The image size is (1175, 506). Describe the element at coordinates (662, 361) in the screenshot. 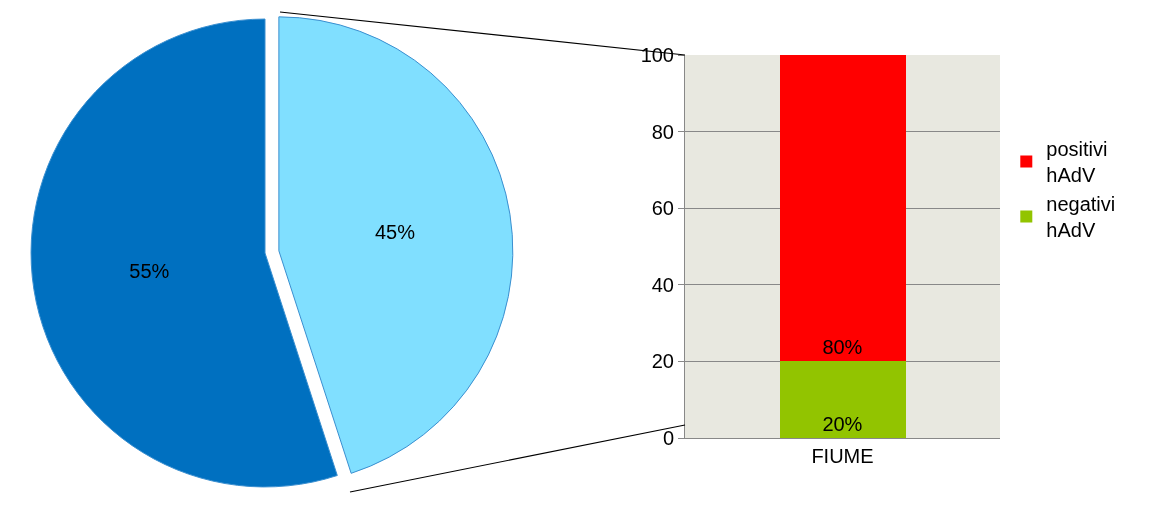

I see `y-tick-label: 20` at that location.